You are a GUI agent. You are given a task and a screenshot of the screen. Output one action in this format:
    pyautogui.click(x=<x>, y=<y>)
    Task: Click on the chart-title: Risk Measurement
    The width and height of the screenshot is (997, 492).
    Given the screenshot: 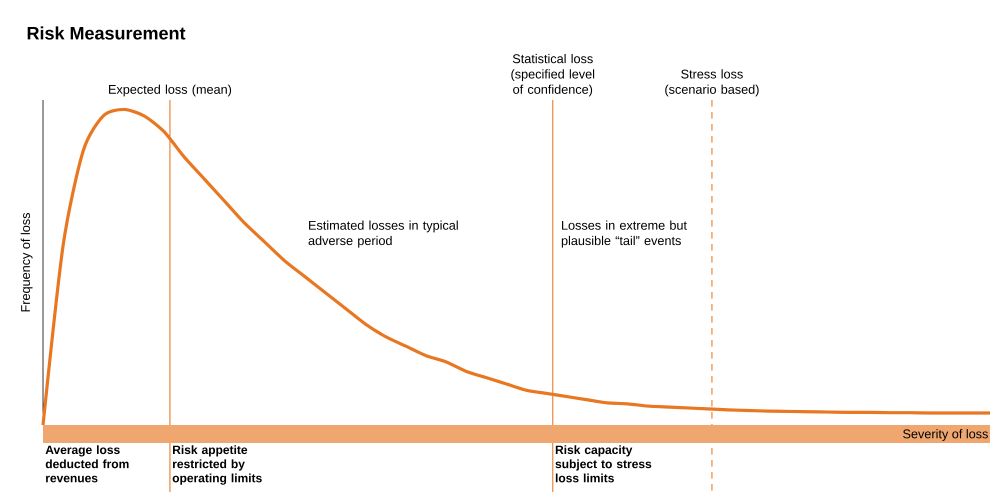 What is the action you would take?
    pyautogui.click(x=107, y=33)
    